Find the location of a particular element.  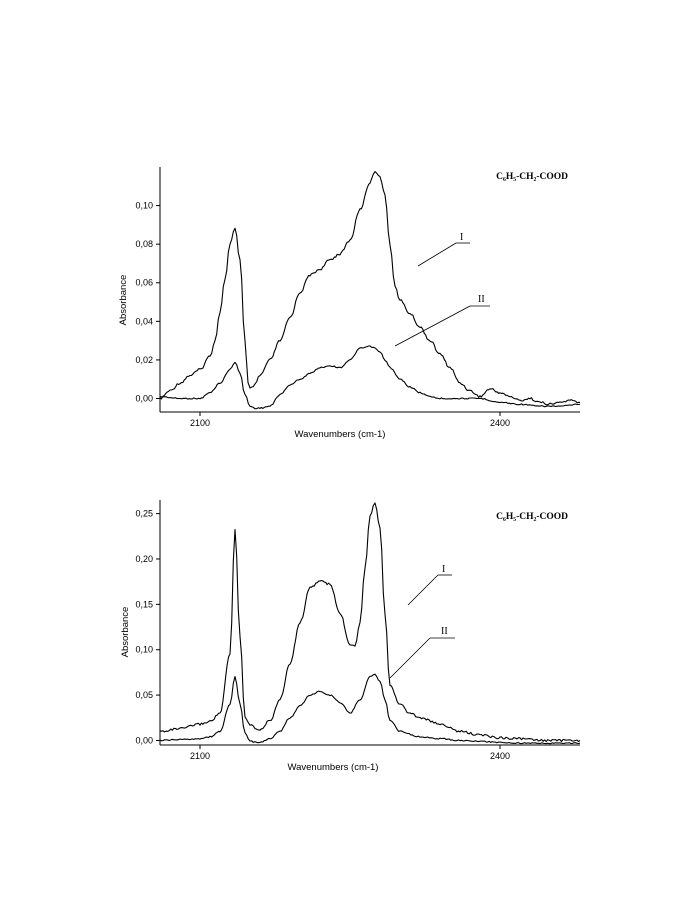

y-axis-ticks: 0,00 0,05 0,10 0,15 0,20 0,25 is located at coordinates (147, 627).